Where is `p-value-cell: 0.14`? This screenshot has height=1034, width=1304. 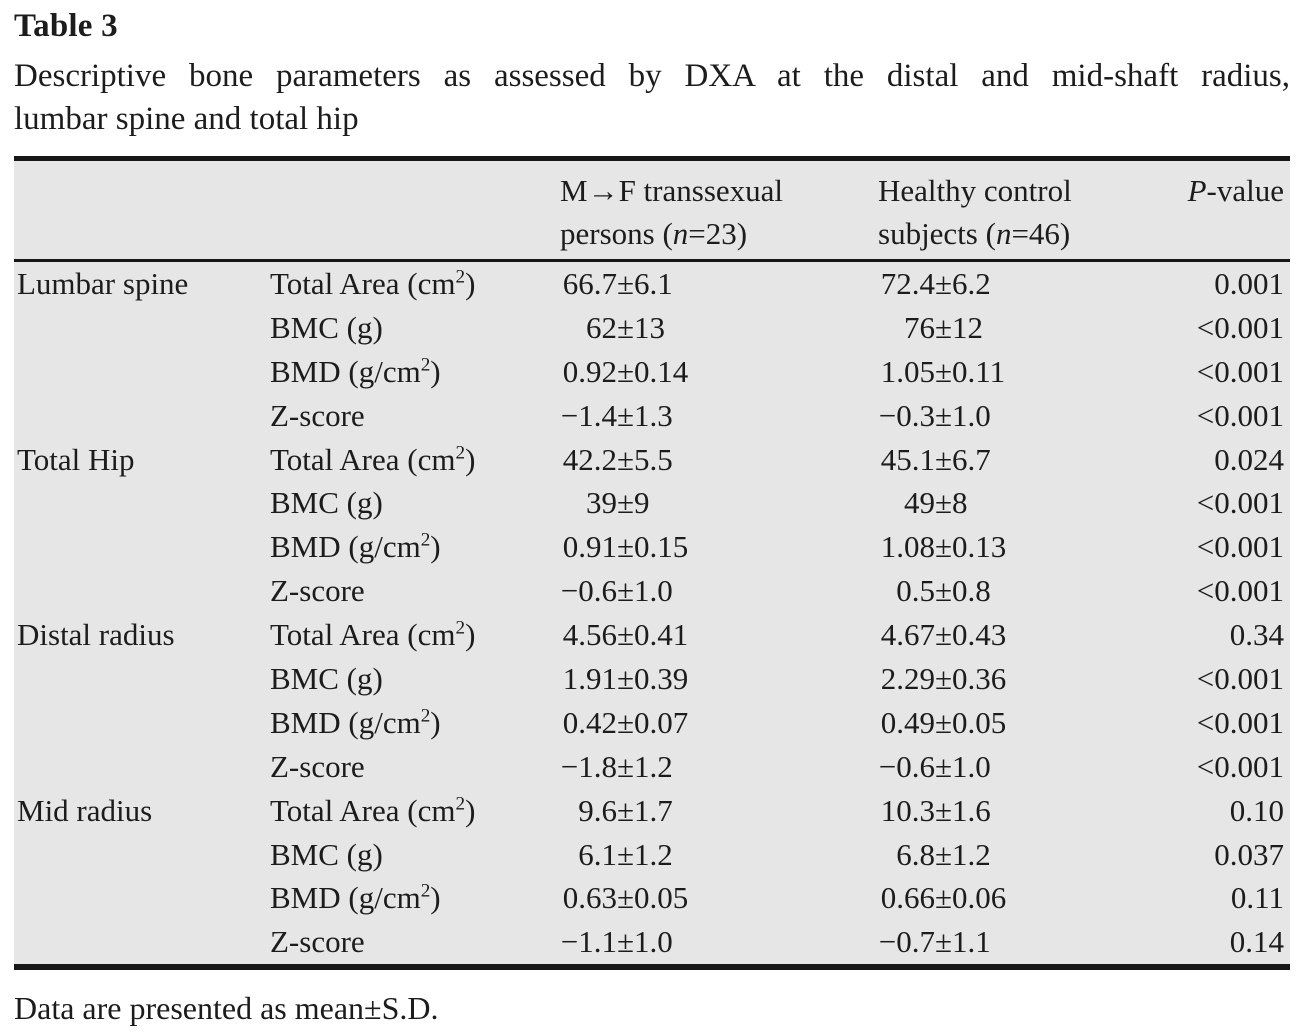 p-value-cell: 0.14 is located at coordinates (1256, 942).